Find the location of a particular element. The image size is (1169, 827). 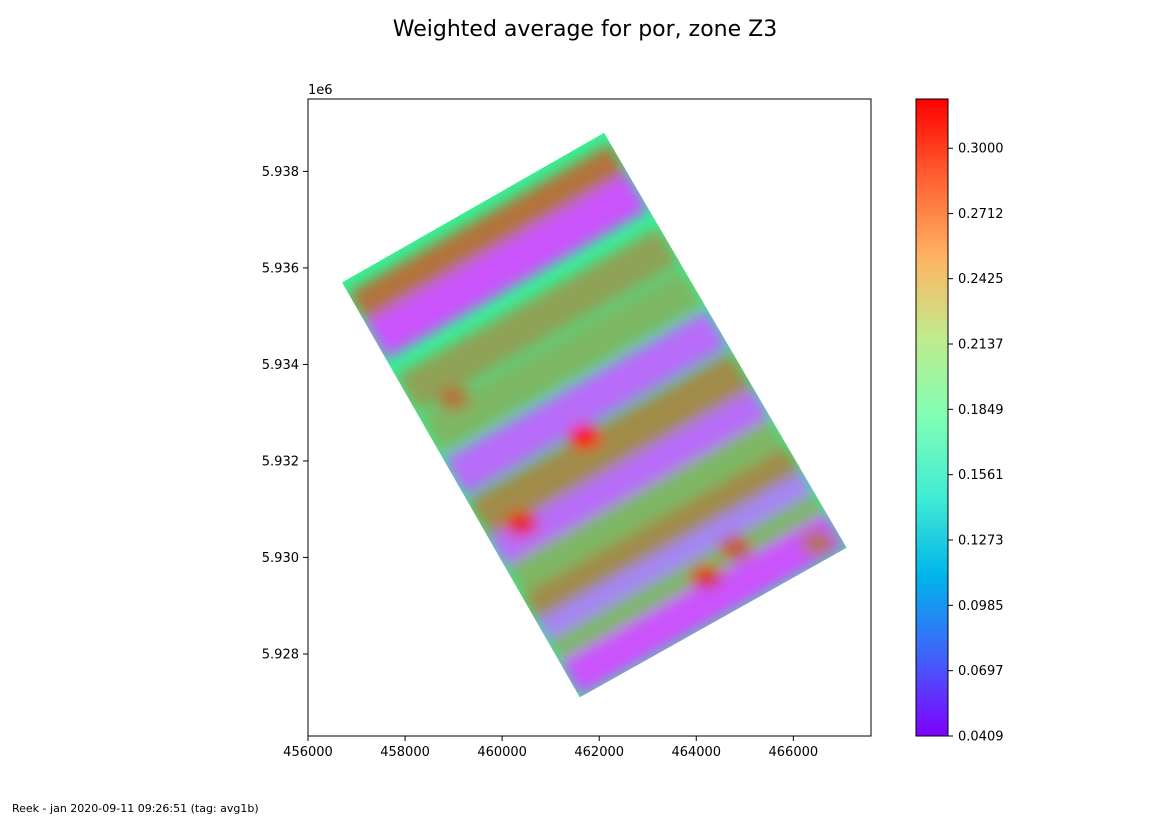

y-tick-label: 5.930 is located at coordinates (280, 558).